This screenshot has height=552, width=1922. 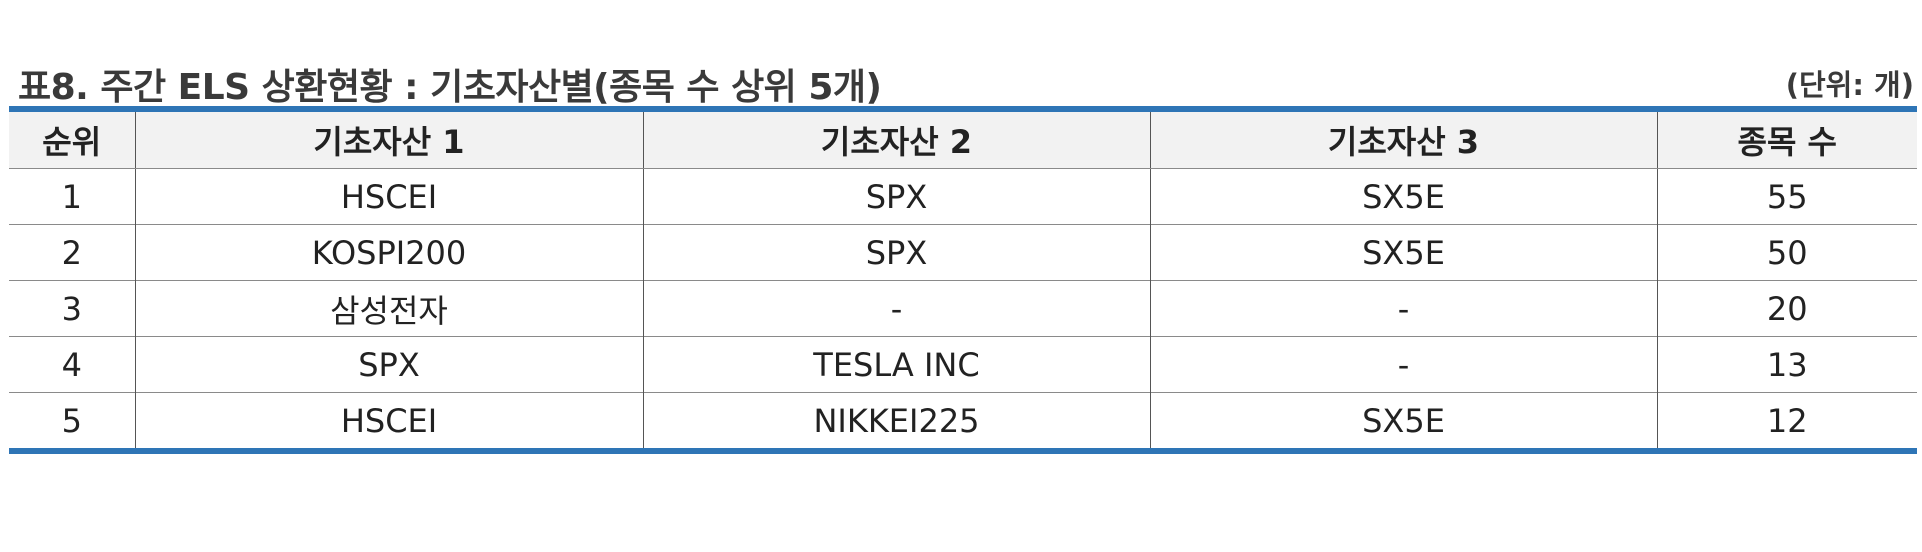 I want to click on table-header-row: 순위 기초자산 1 기초자산 2 기초자산 3 종목 수, so click(x=963, y=139).